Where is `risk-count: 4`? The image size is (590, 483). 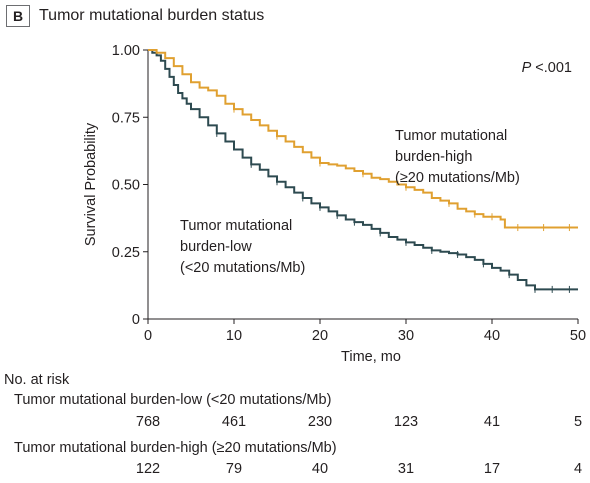 risk-count: 4 is located at coordinates (578, 469).